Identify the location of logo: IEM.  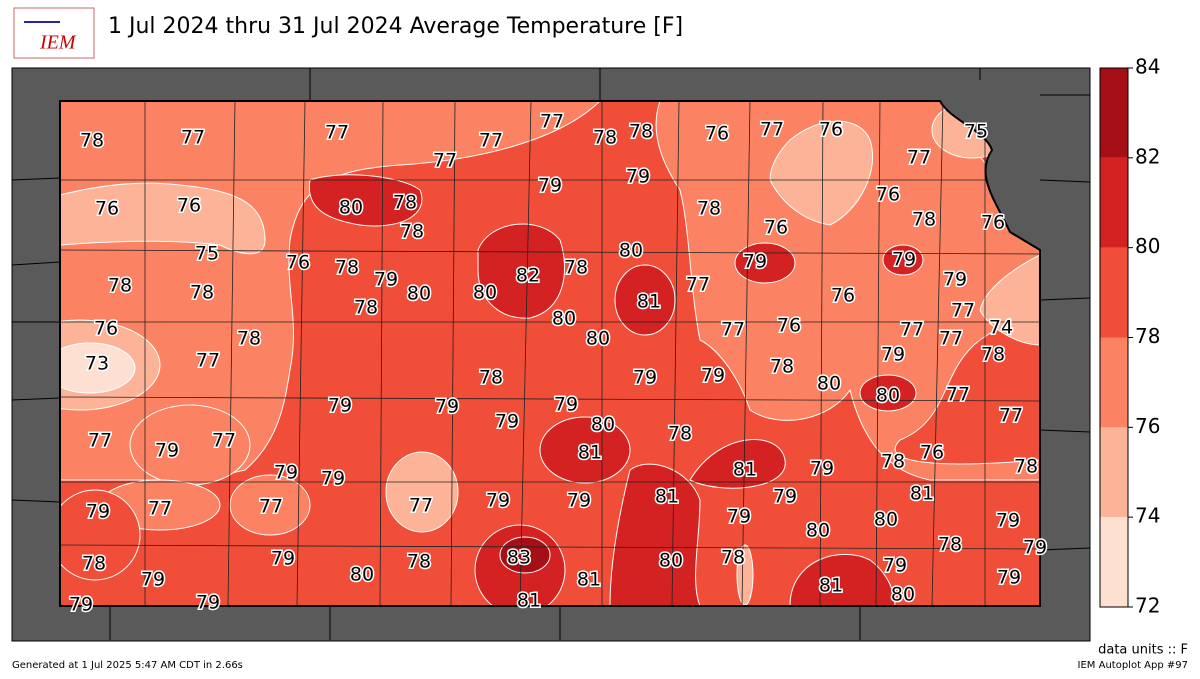
(54, 33).